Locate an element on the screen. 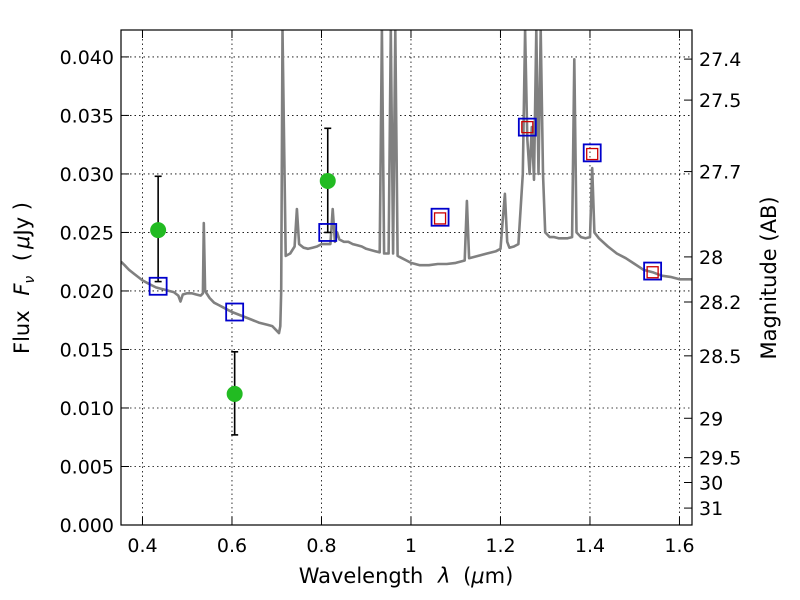  x-axis-label-symbol: λ is located at coordinates (443, 576).